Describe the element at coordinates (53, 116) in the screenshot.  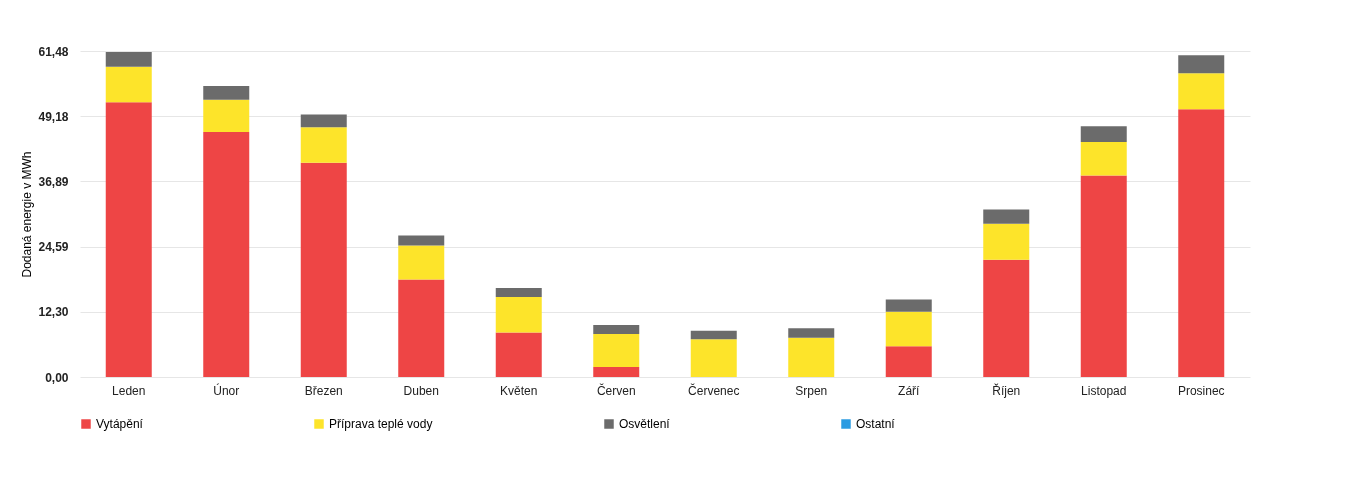
I see `y-tick-label: 49,18` at that location.